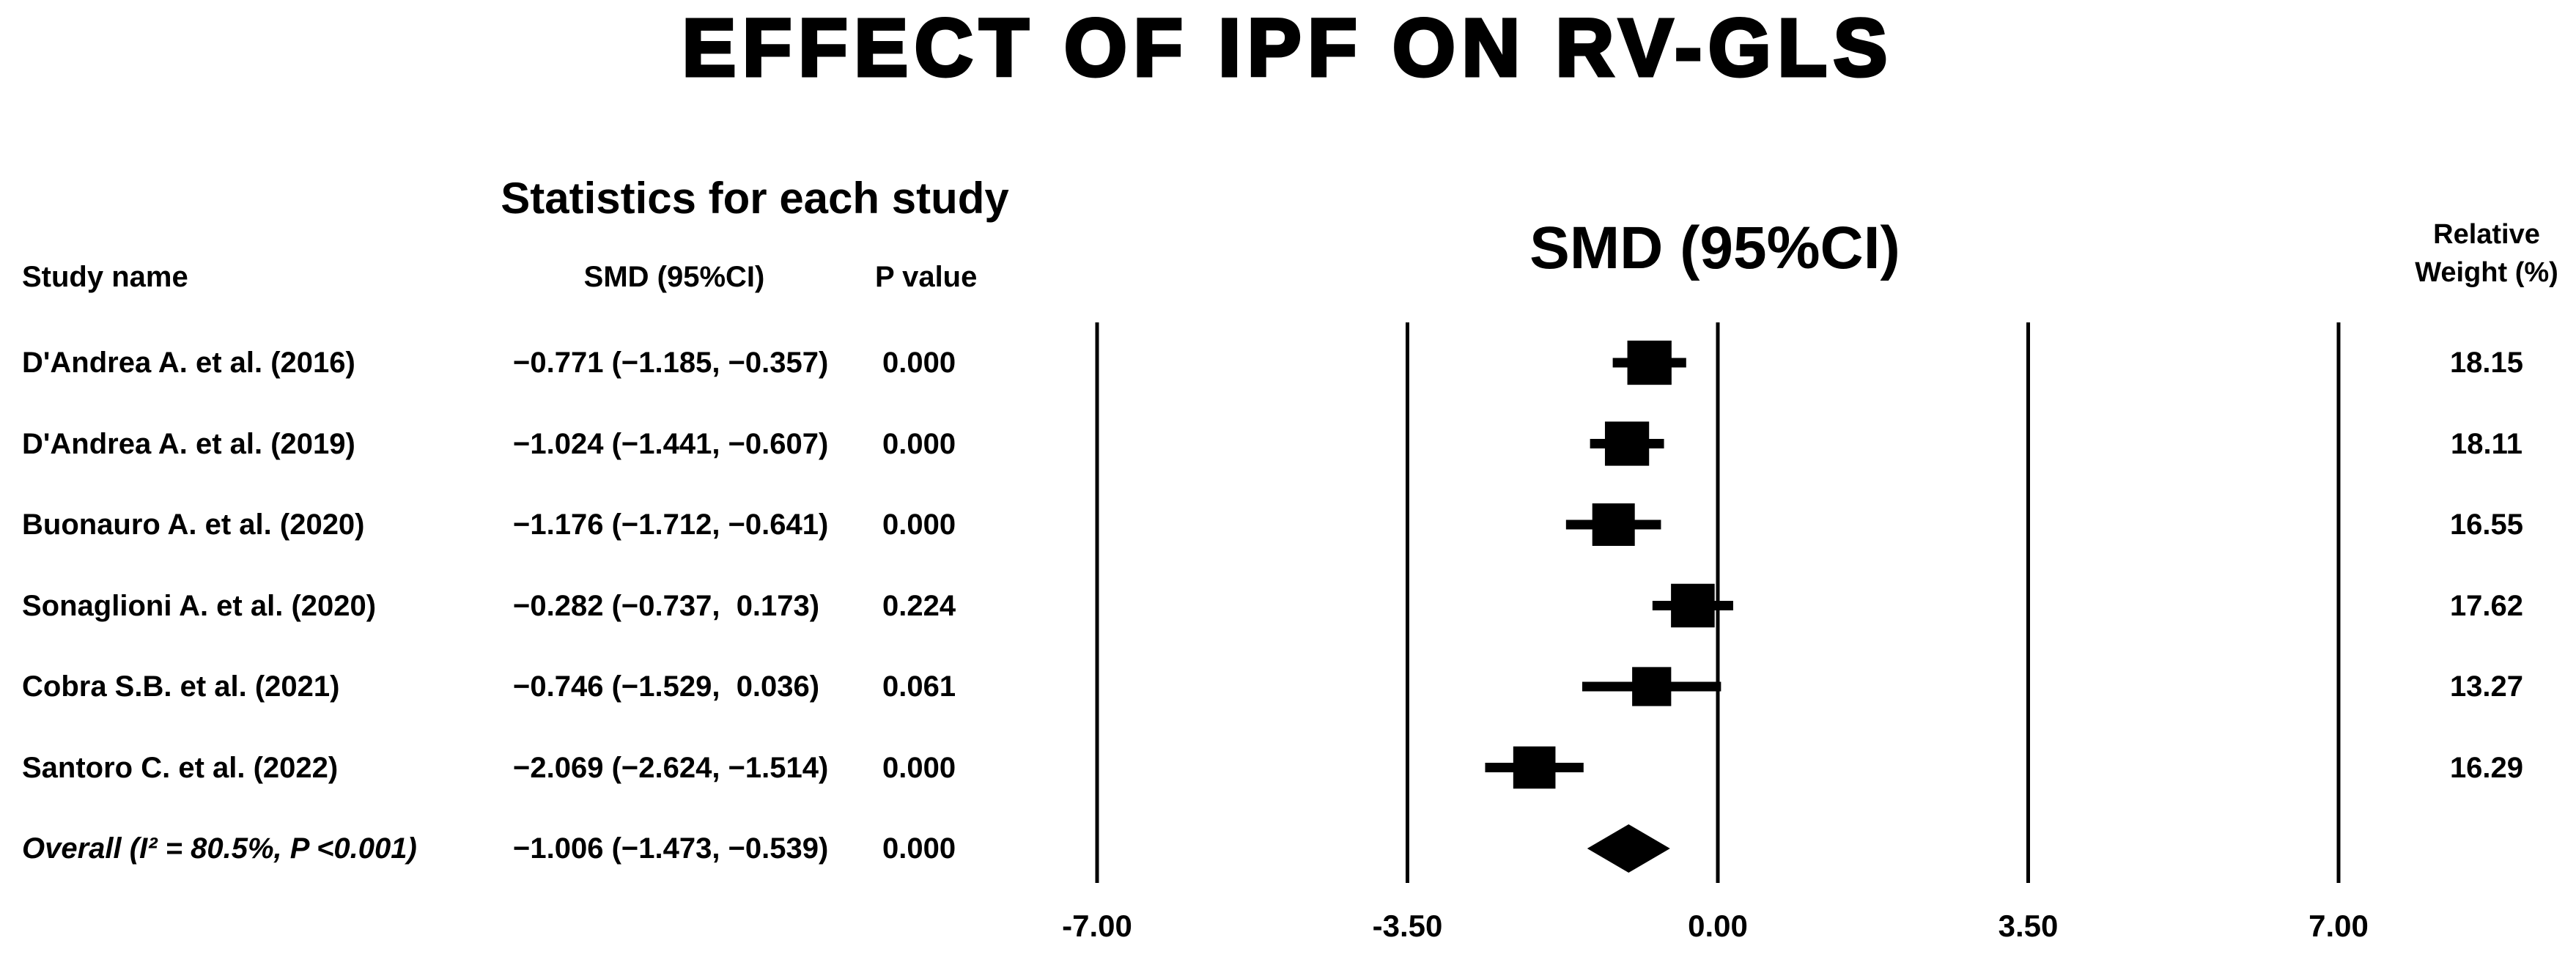  Describe the element at coordinates (666, 686) in the screenshot. I see `smd-ci-value: −0.746 (−1.529, 0.036)` at that location.